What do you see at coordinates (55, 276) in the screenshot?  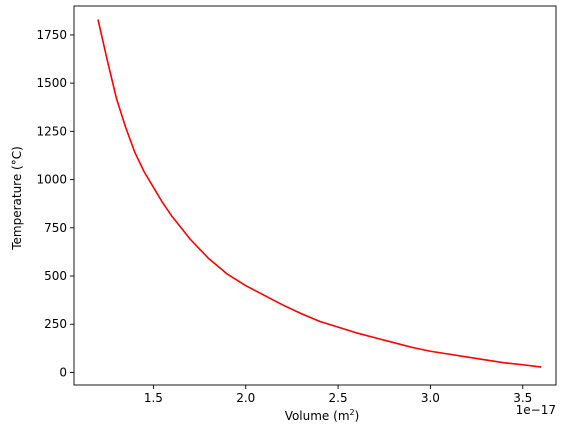 I see `y-tick-label: 500` at bounding box center [55, 276].